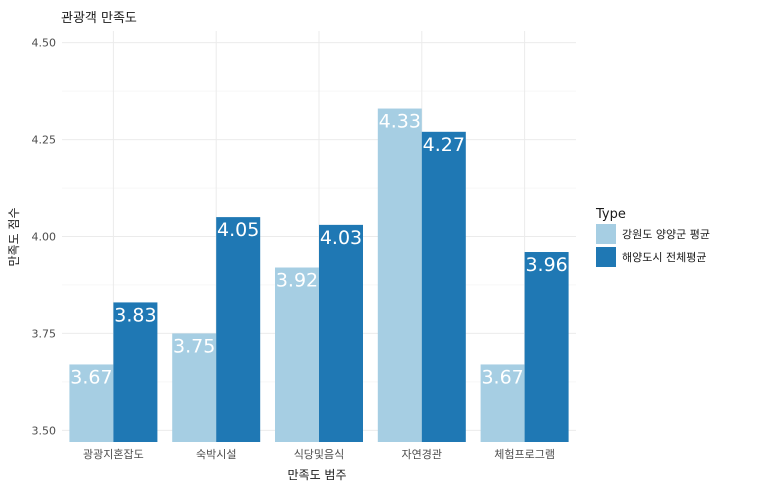 The width and height of the screenshot is (769, 487). I want to click on bar-value-label: 4.33, so click(400, 122).